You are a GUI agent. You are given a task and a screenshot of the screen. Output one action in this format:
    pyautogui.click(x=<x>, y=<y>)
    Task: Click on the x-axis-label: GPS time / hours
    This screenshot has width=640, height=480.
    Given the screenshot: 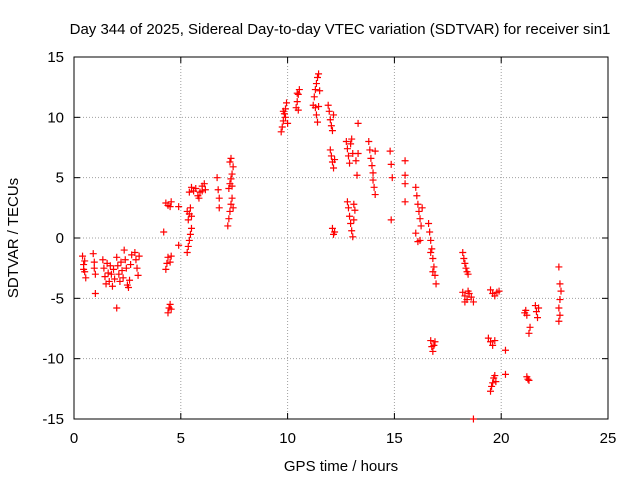 What is the action you would take?
    pyautogui.click(x=341, y=466)
    